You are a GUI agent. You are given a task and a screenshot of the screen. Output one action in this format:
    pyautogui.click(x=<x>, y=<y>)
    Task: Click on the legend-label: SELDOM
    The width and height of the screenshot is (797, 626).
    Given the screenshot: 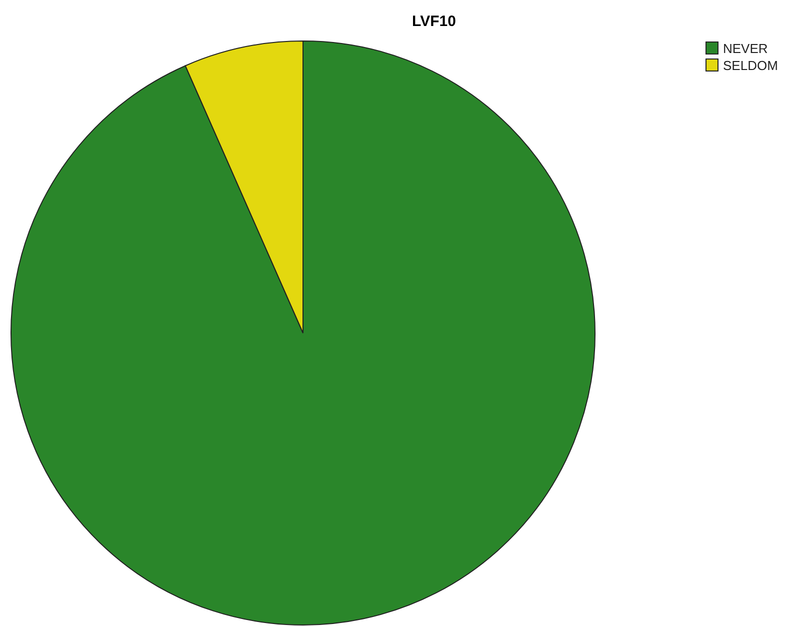 What is the action you would take?
    pyautogui.click(x=750, y=65)
    